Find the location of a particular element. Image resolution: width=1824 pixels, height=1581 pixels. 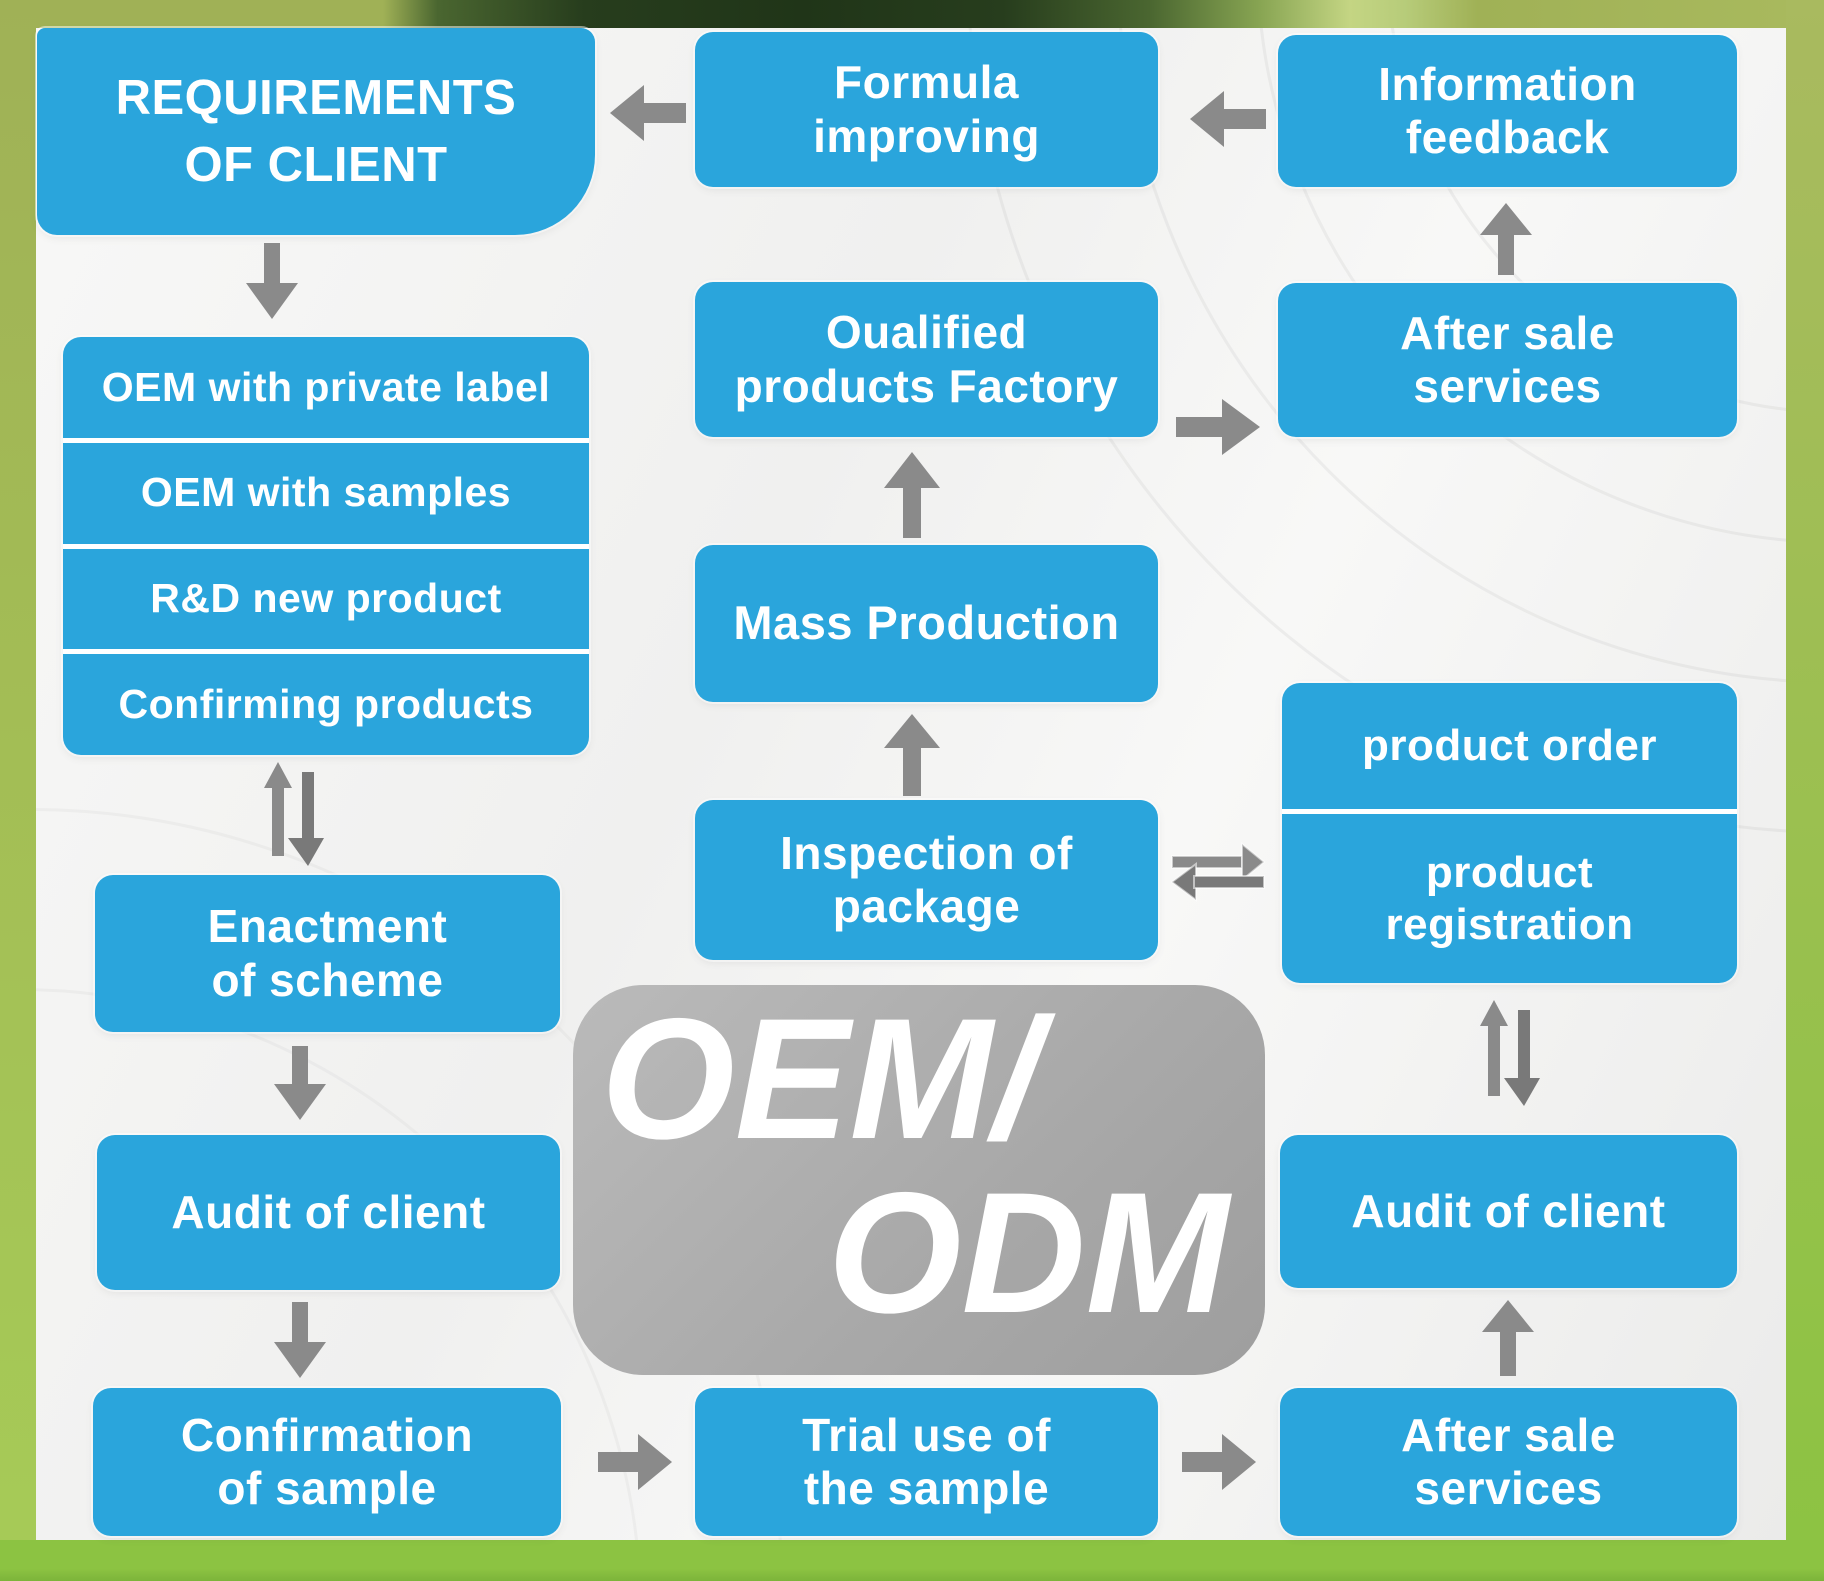

node-label: OEM with samples is located at coordinates (326, 492).